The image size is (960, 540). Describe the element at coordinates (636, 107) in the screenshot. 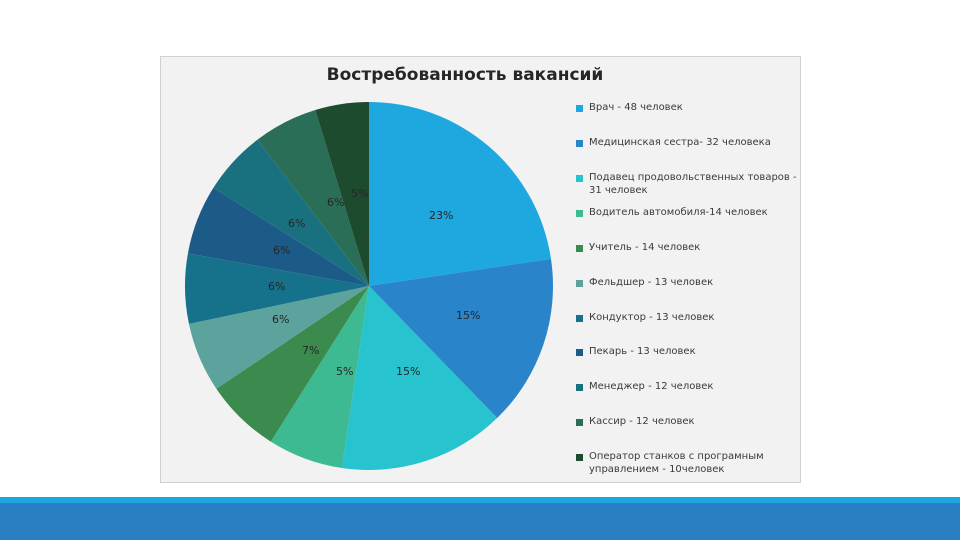

I see `legend-label: Врач - 48 человек` at that location.